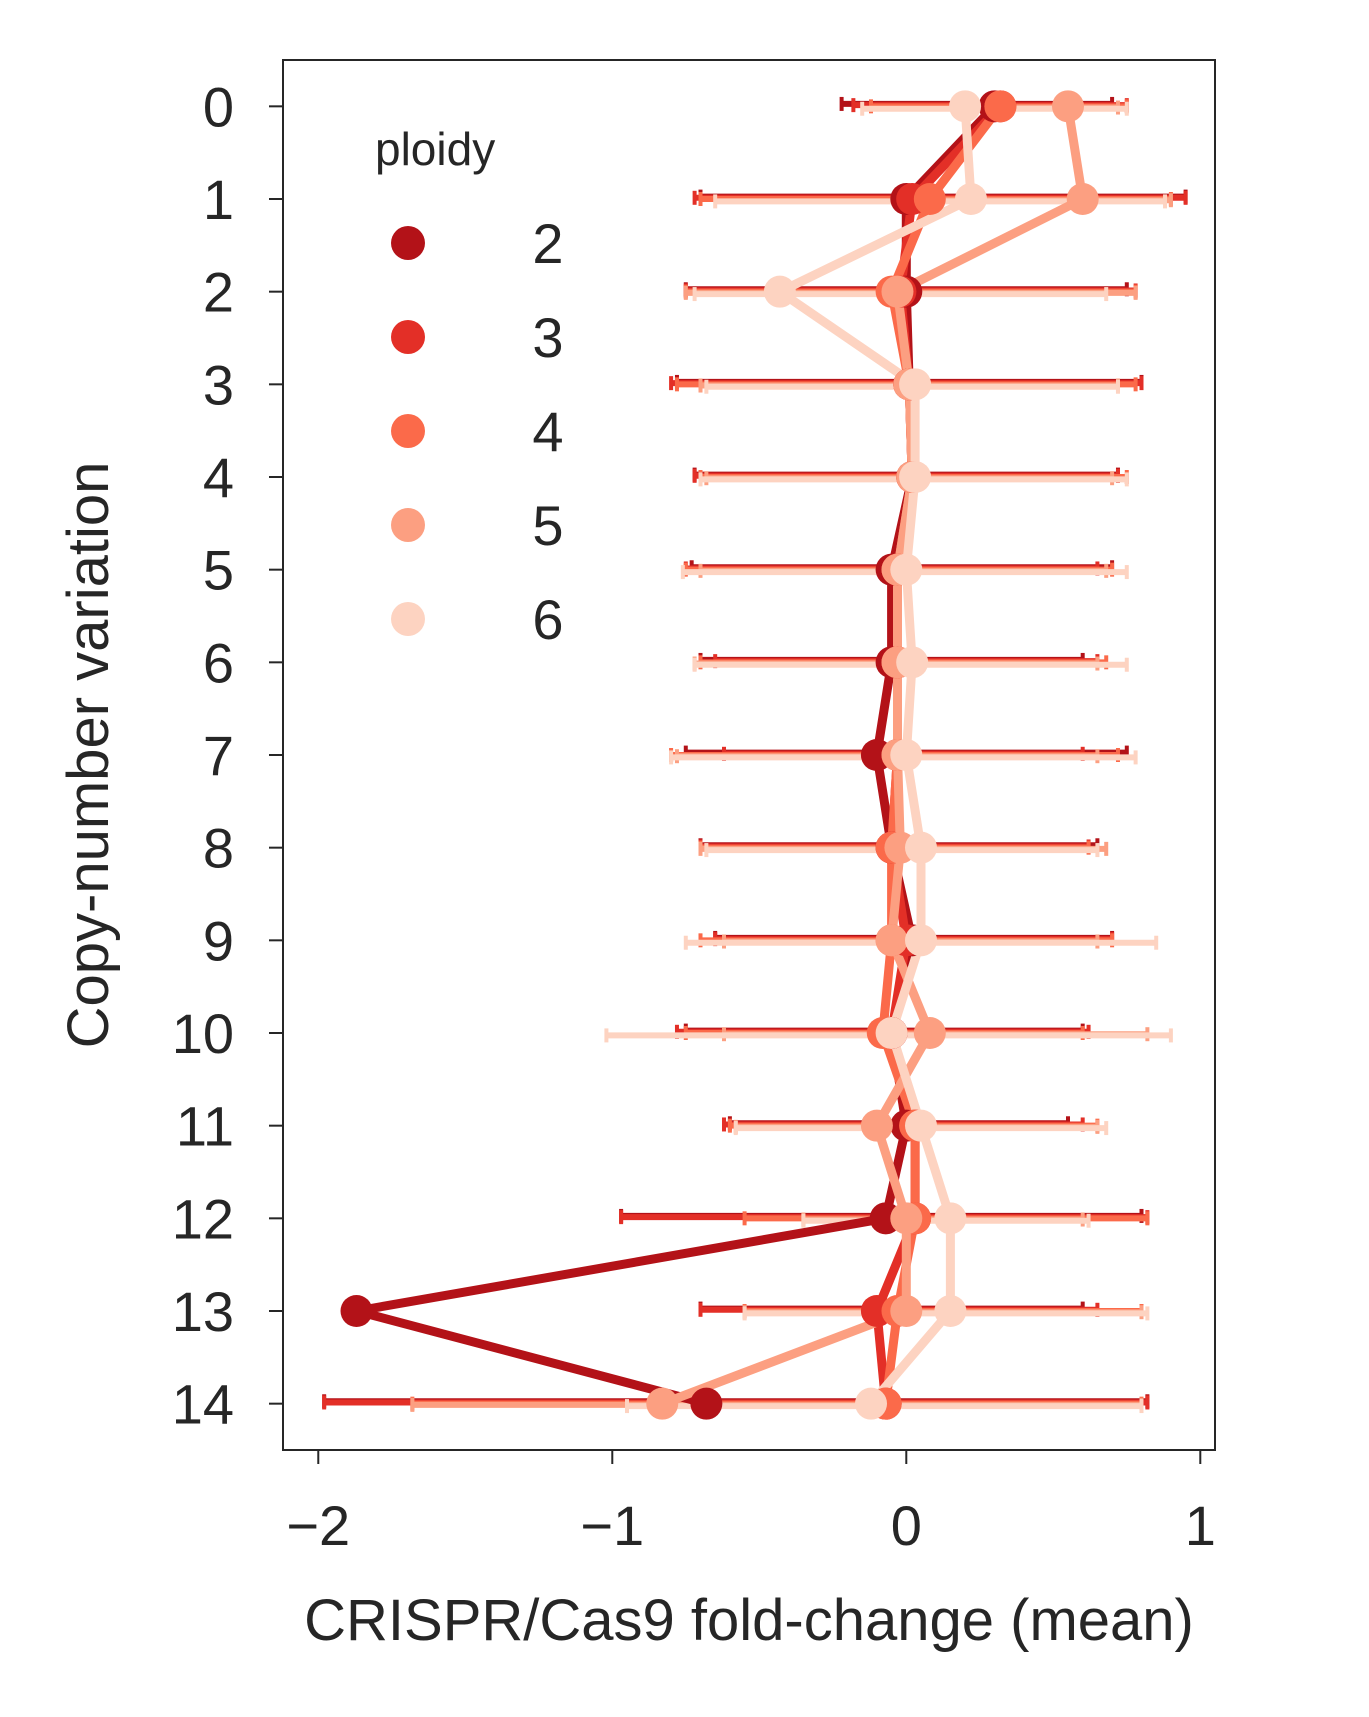  What do you see at coordinates (88, 755) in the screenshot?
I see `y-axis-label: Copy-number variation` at bounding box center [88, 755].